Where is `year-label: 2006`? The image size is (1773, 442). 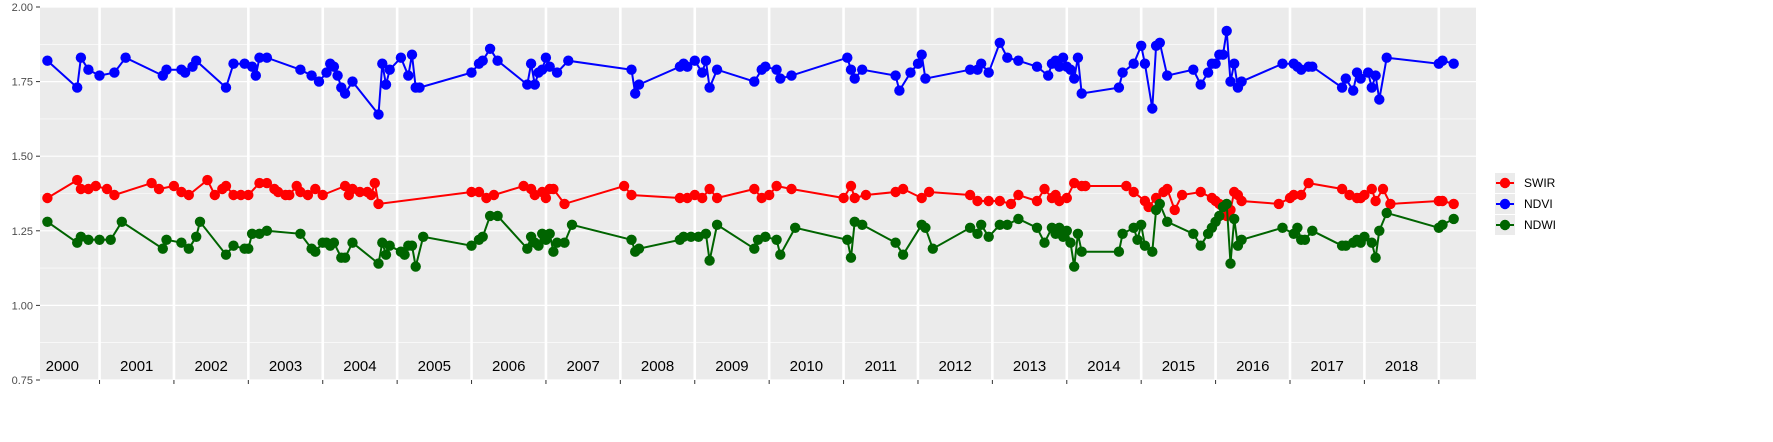
year-label: 2006 is located at coordinates (508, 366).